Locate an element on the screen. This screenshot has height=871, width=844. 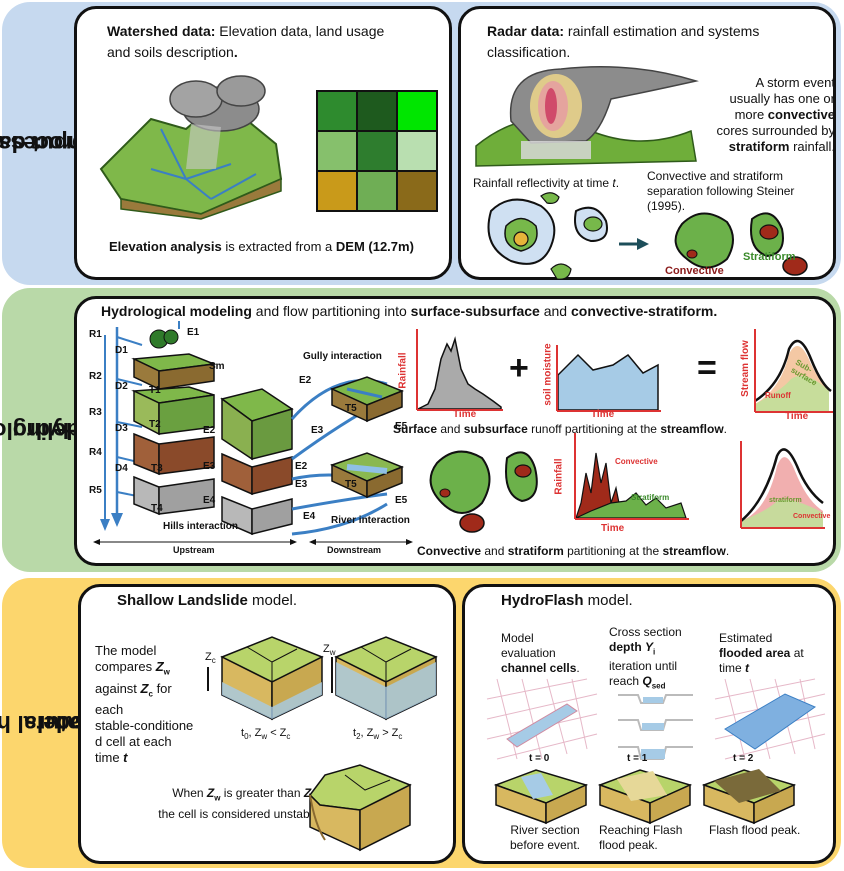
soil-column is located at coordinates (174, 418).